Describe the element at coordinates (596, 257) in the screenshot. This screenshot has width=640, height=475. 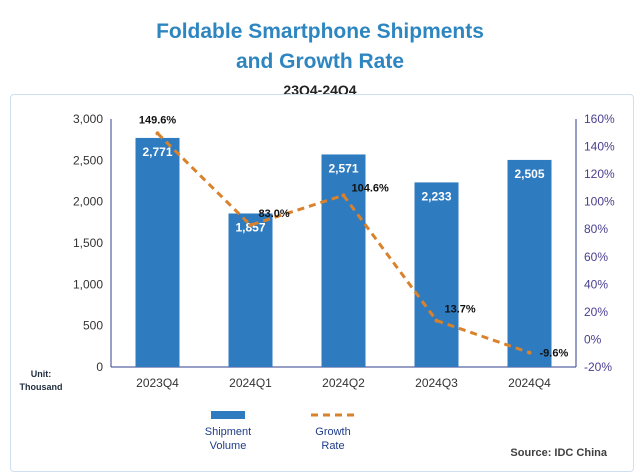
I see `right-axis-tick-label: 60%` at that location.